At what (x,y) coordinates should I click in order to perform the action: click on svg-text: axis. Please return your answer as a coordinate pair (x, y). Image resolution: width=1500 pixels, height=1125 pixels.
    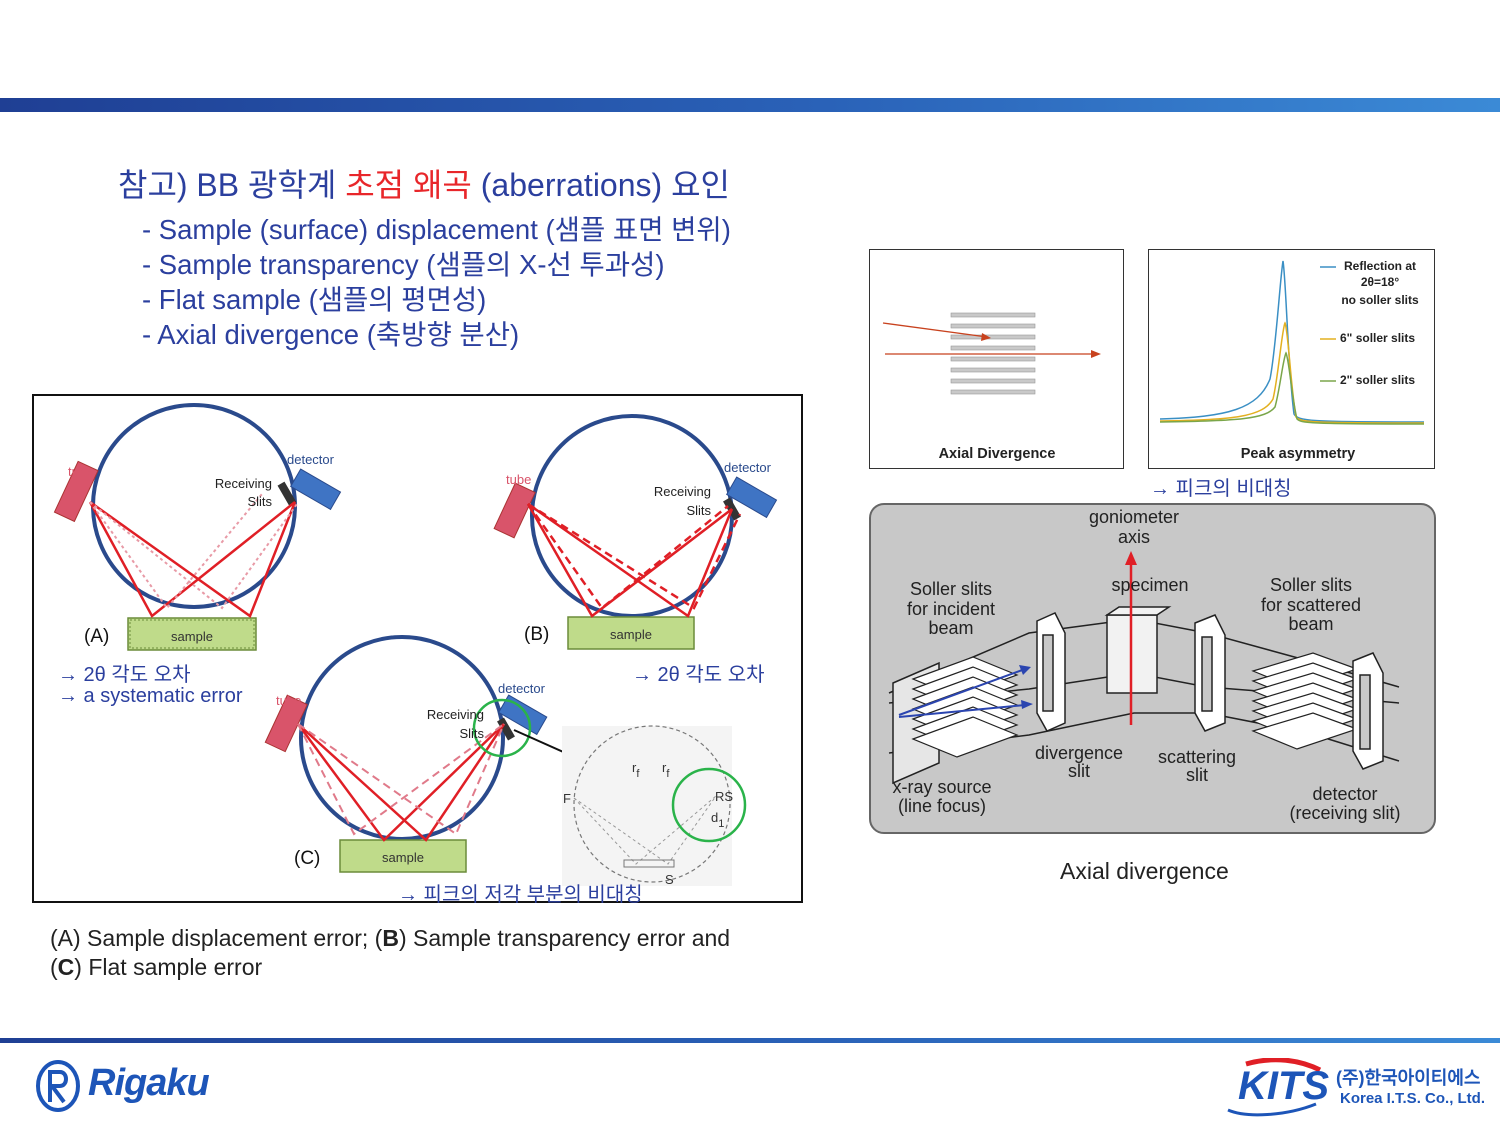
    Looking at the image, I should click on (1134, 537).